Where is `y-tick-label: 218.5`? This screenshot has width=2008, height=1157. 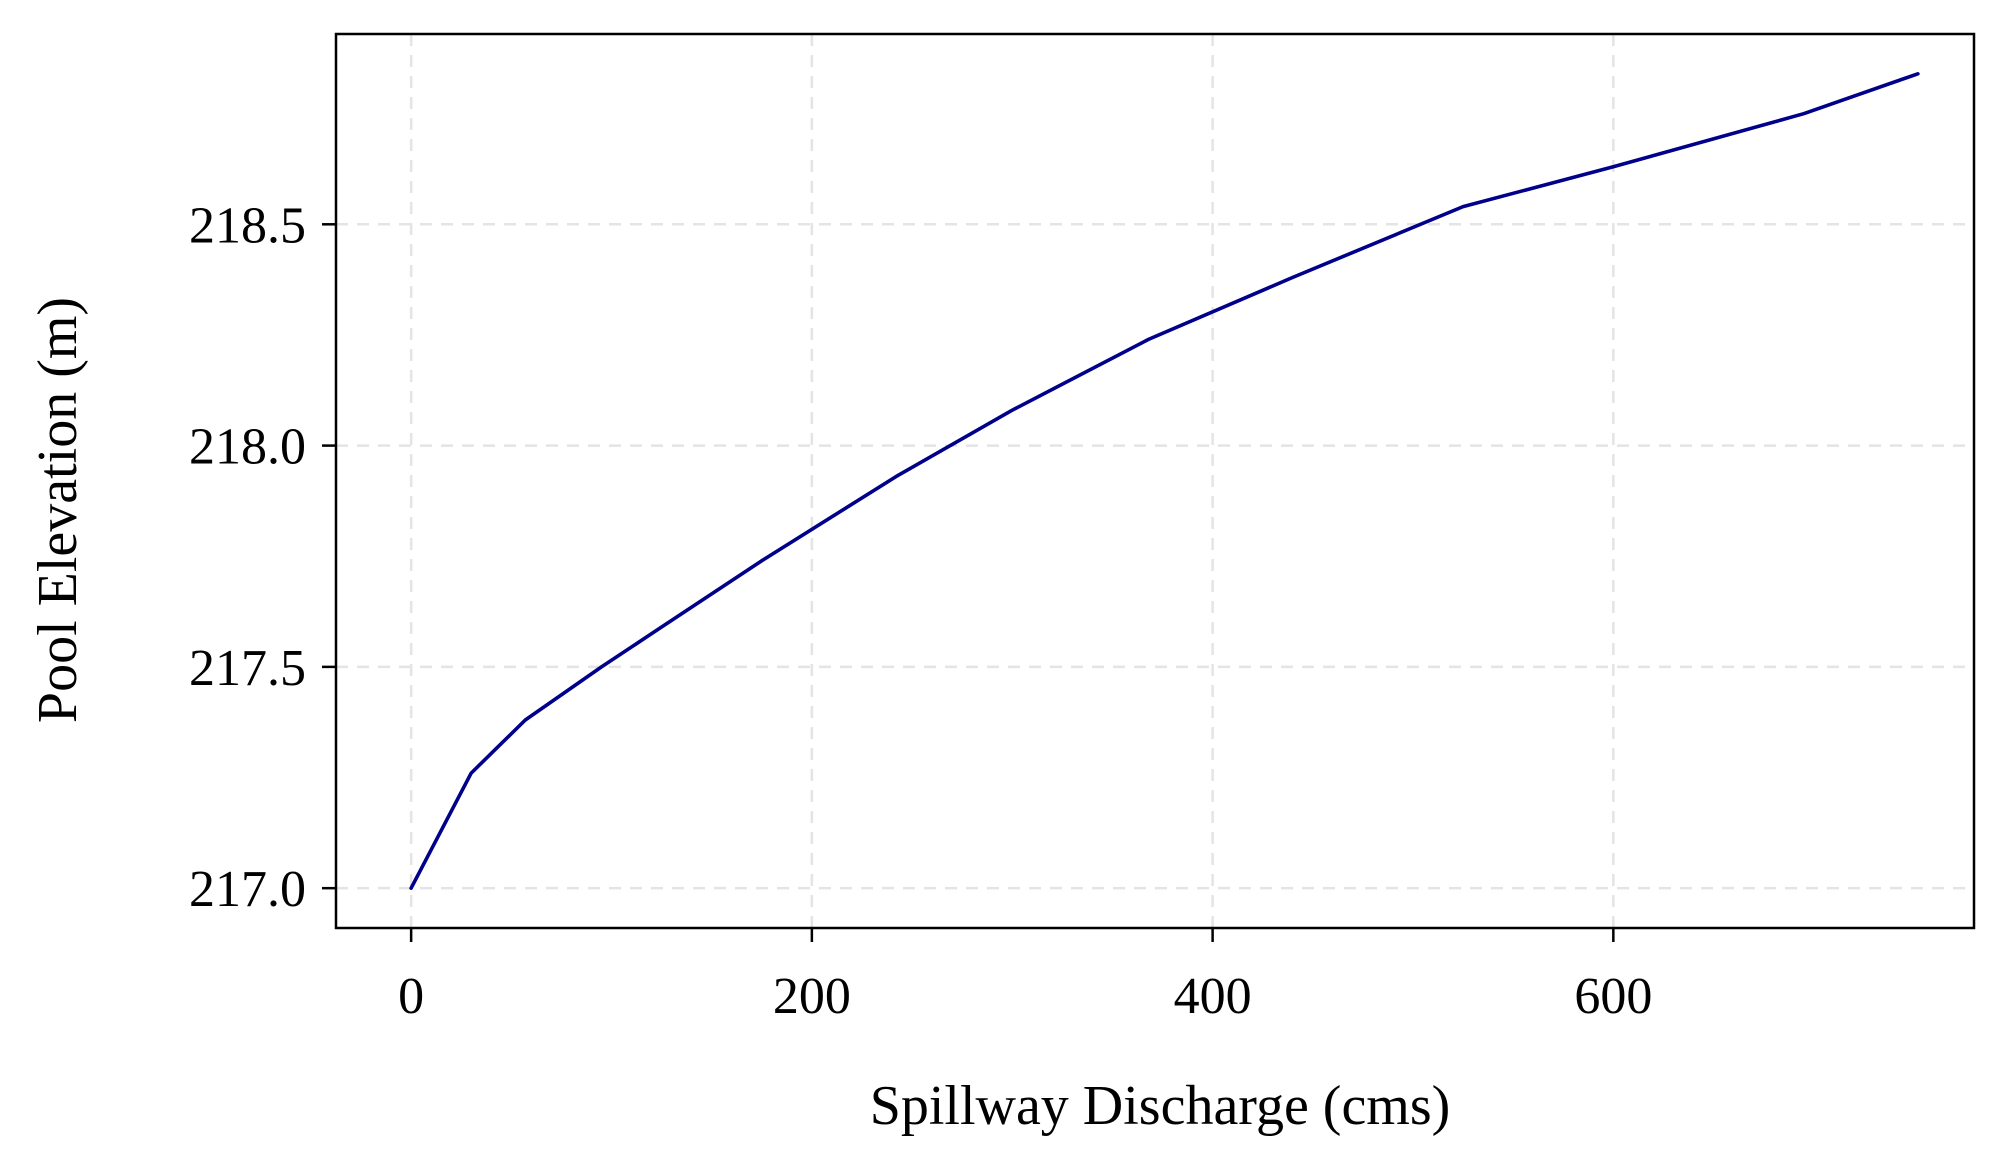 y-tick-label: 218.5 is located at coordinates (247, 225).